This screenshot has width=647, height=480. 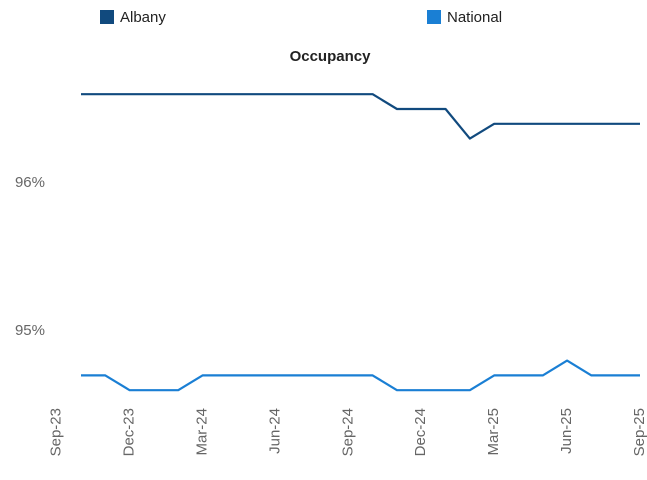 I want to click on x-tick-label: Dec-23, so click(x=129, y=432).